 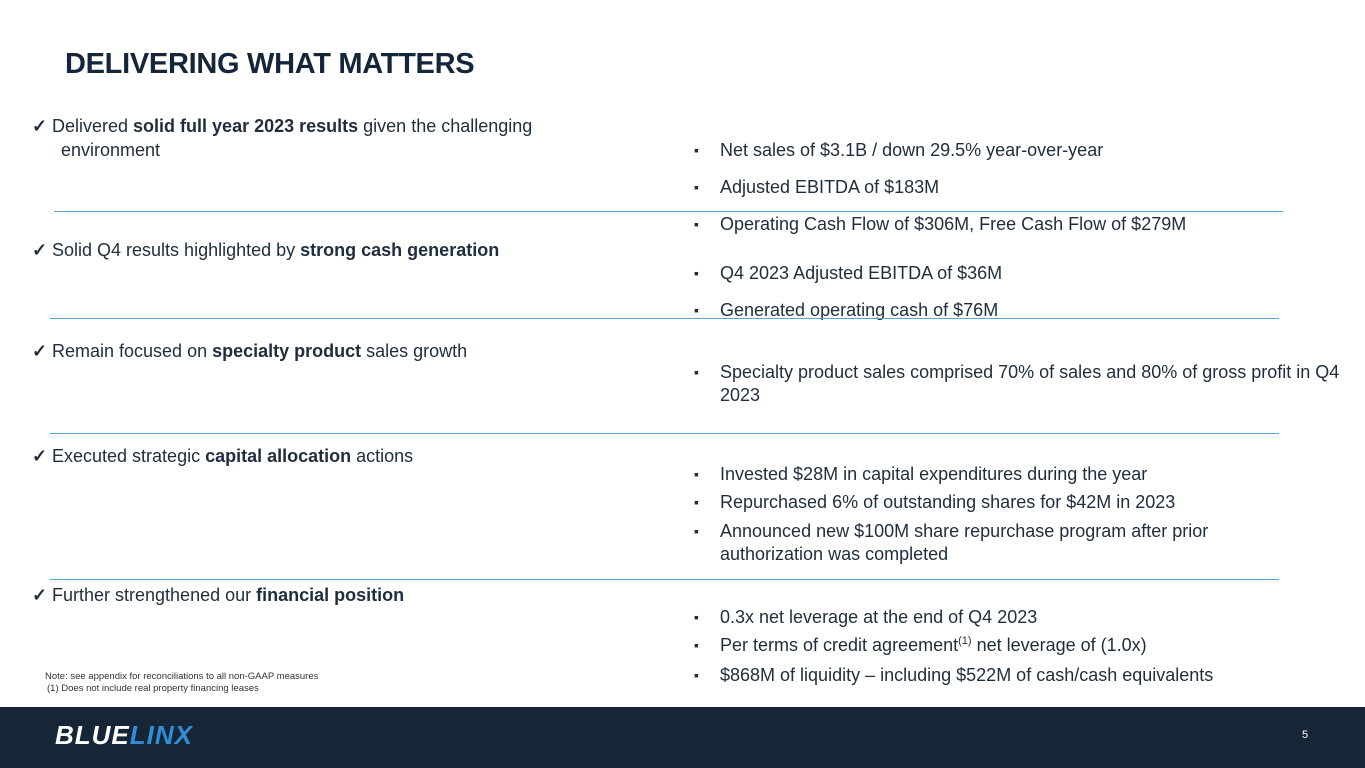 What do you see at coordinates (848, 273) in the screenshot?
I see `bullet-q4-ebitda: ▪ Q4 2023 Adjusted EBITDA of $36M` at bounding box center [848, 273].